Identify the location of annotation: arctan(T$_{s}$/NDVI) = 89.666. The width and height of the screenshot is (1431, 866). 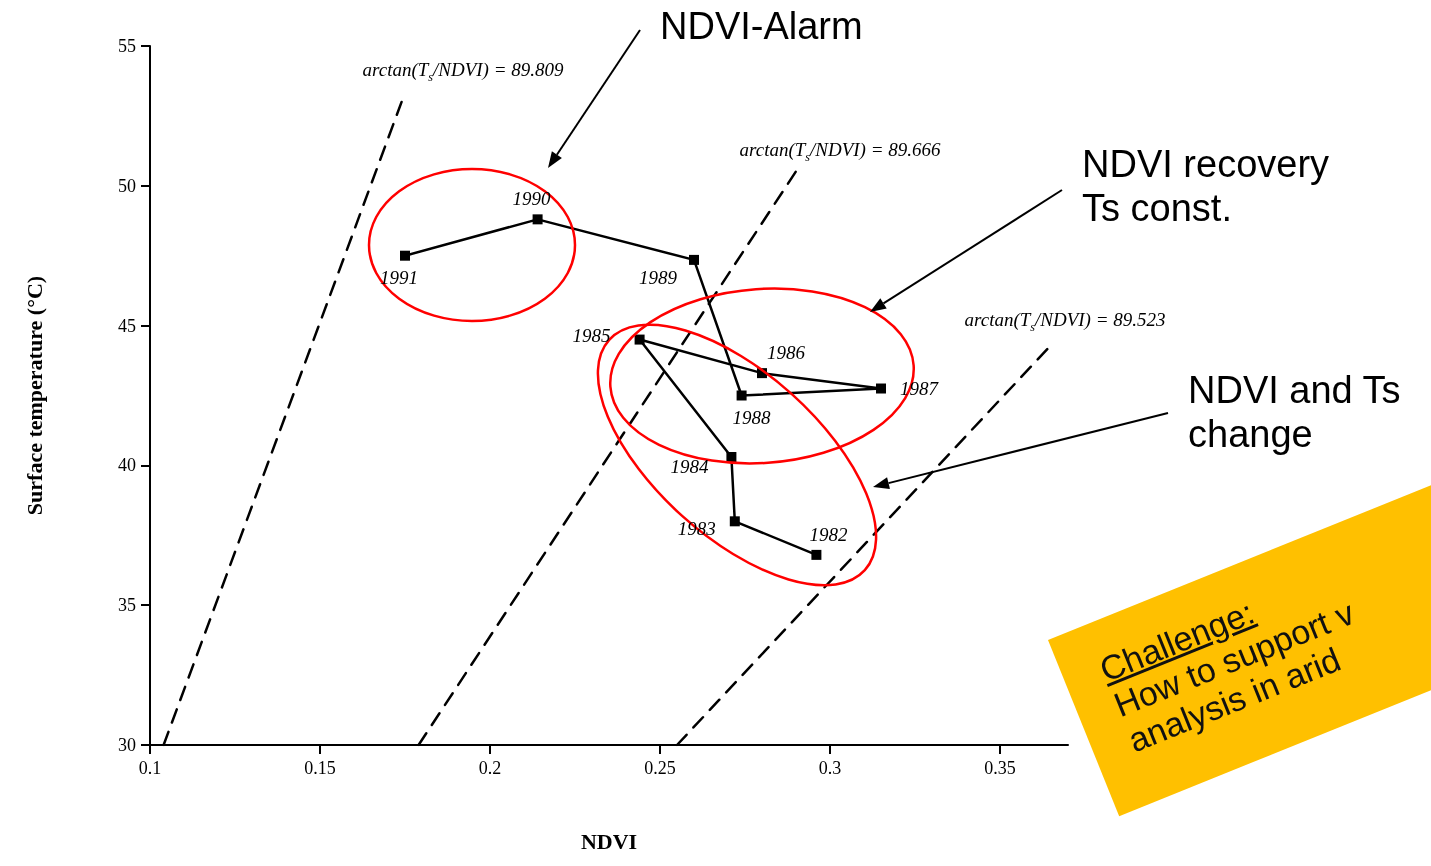
(840, 152).